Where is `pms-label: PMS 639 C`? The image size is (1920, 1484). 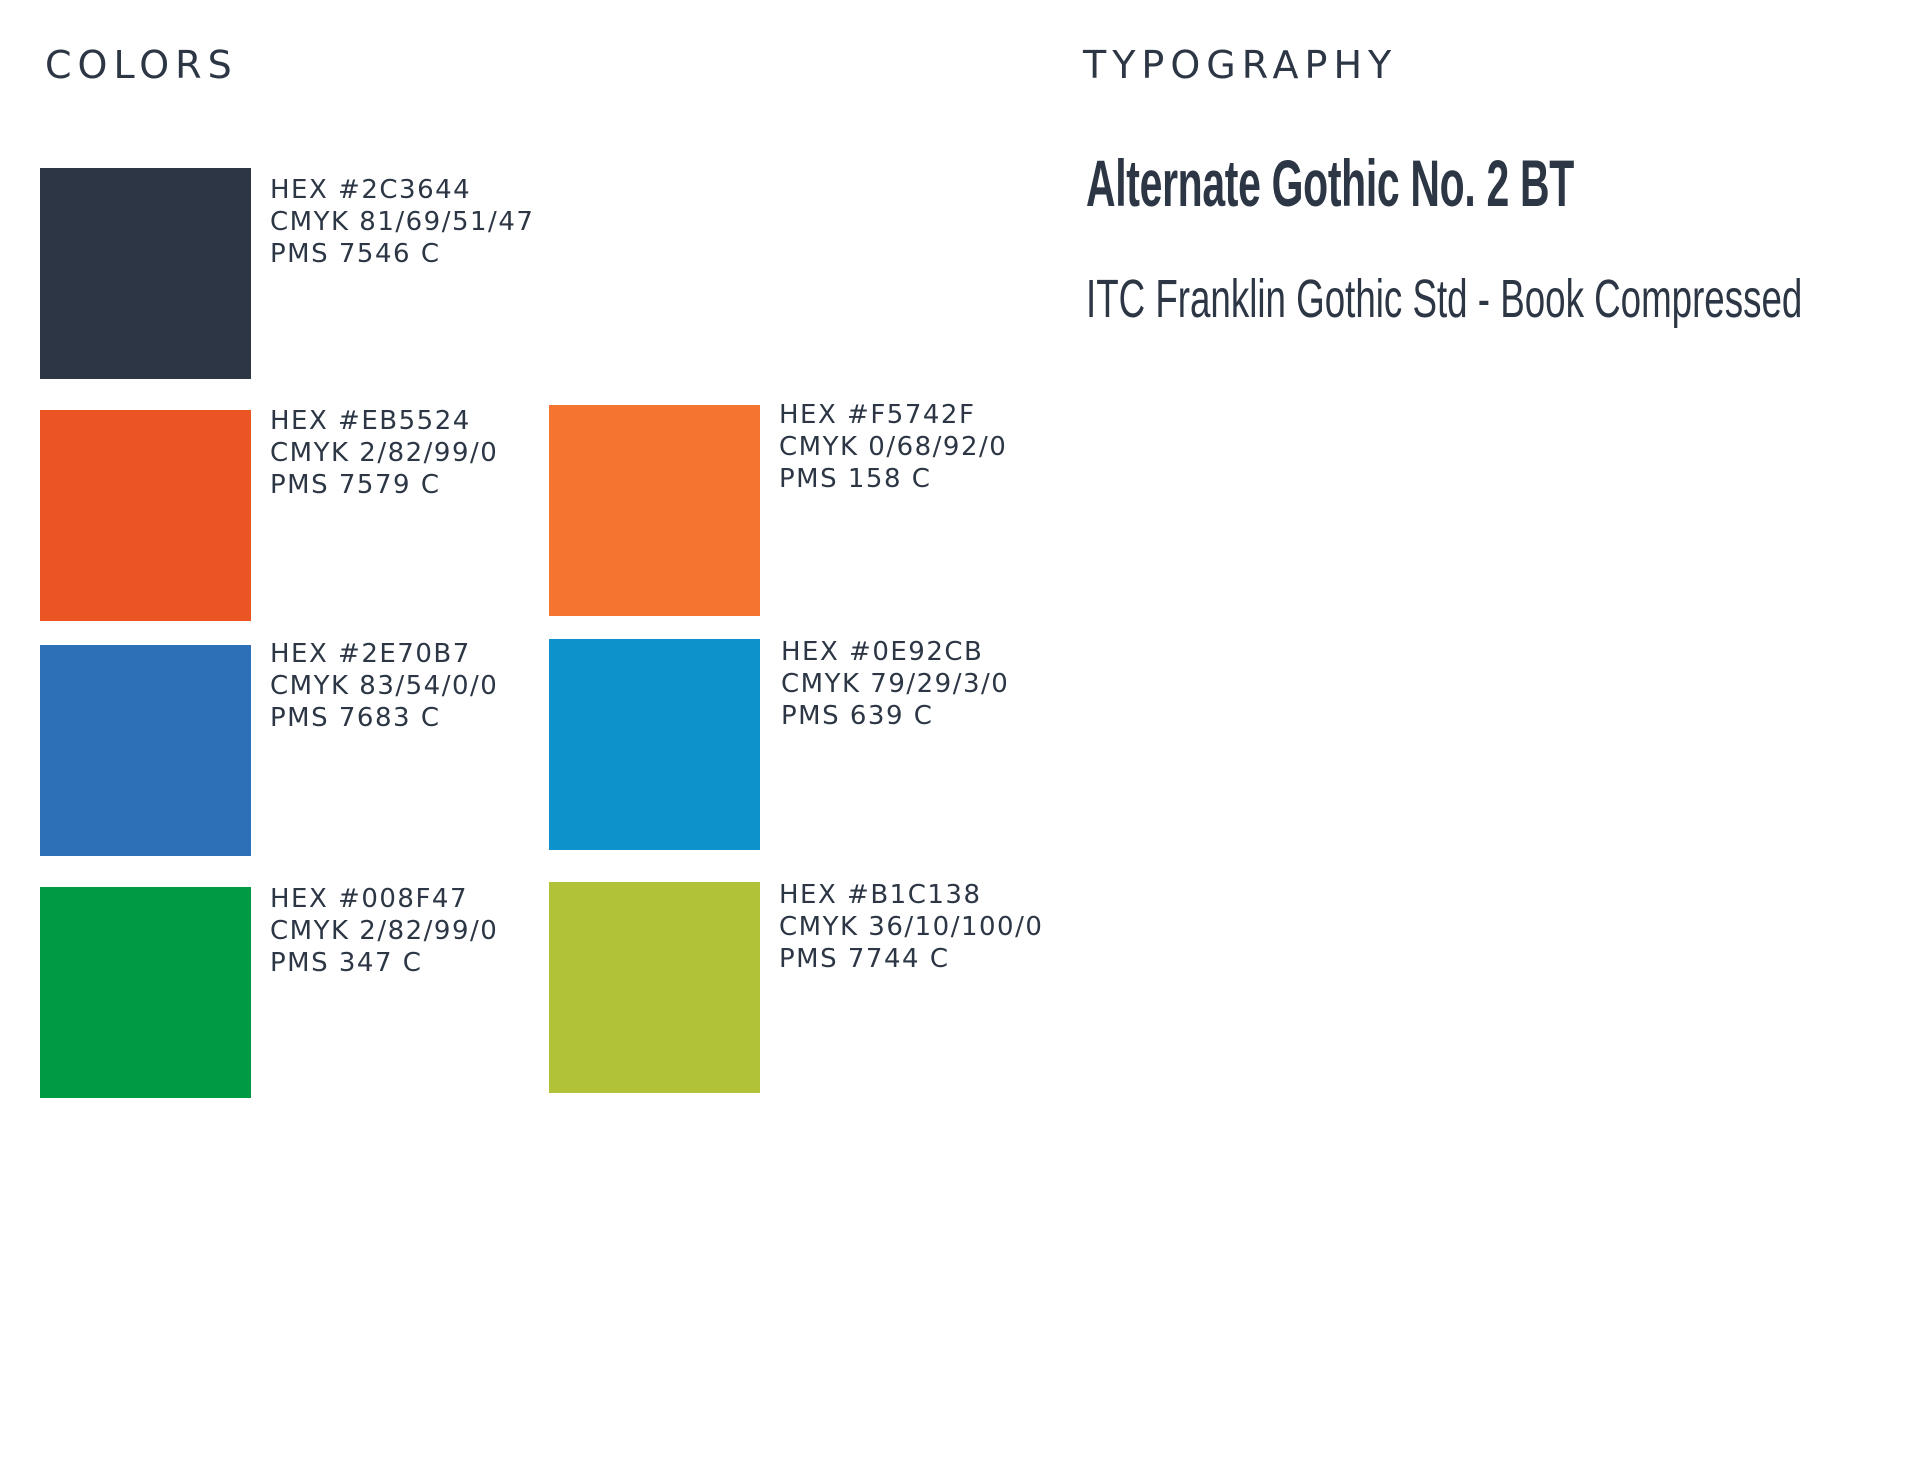 pms-label: PMS 639 C is located at coordinates (857, 716).